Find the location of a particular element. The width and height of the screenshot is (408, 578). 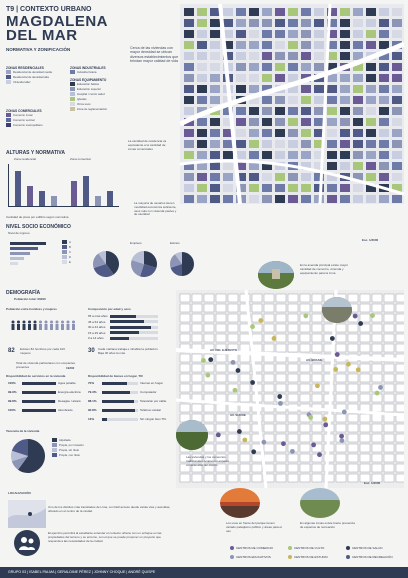

legend-item: A is located at coordinates (66, 242).